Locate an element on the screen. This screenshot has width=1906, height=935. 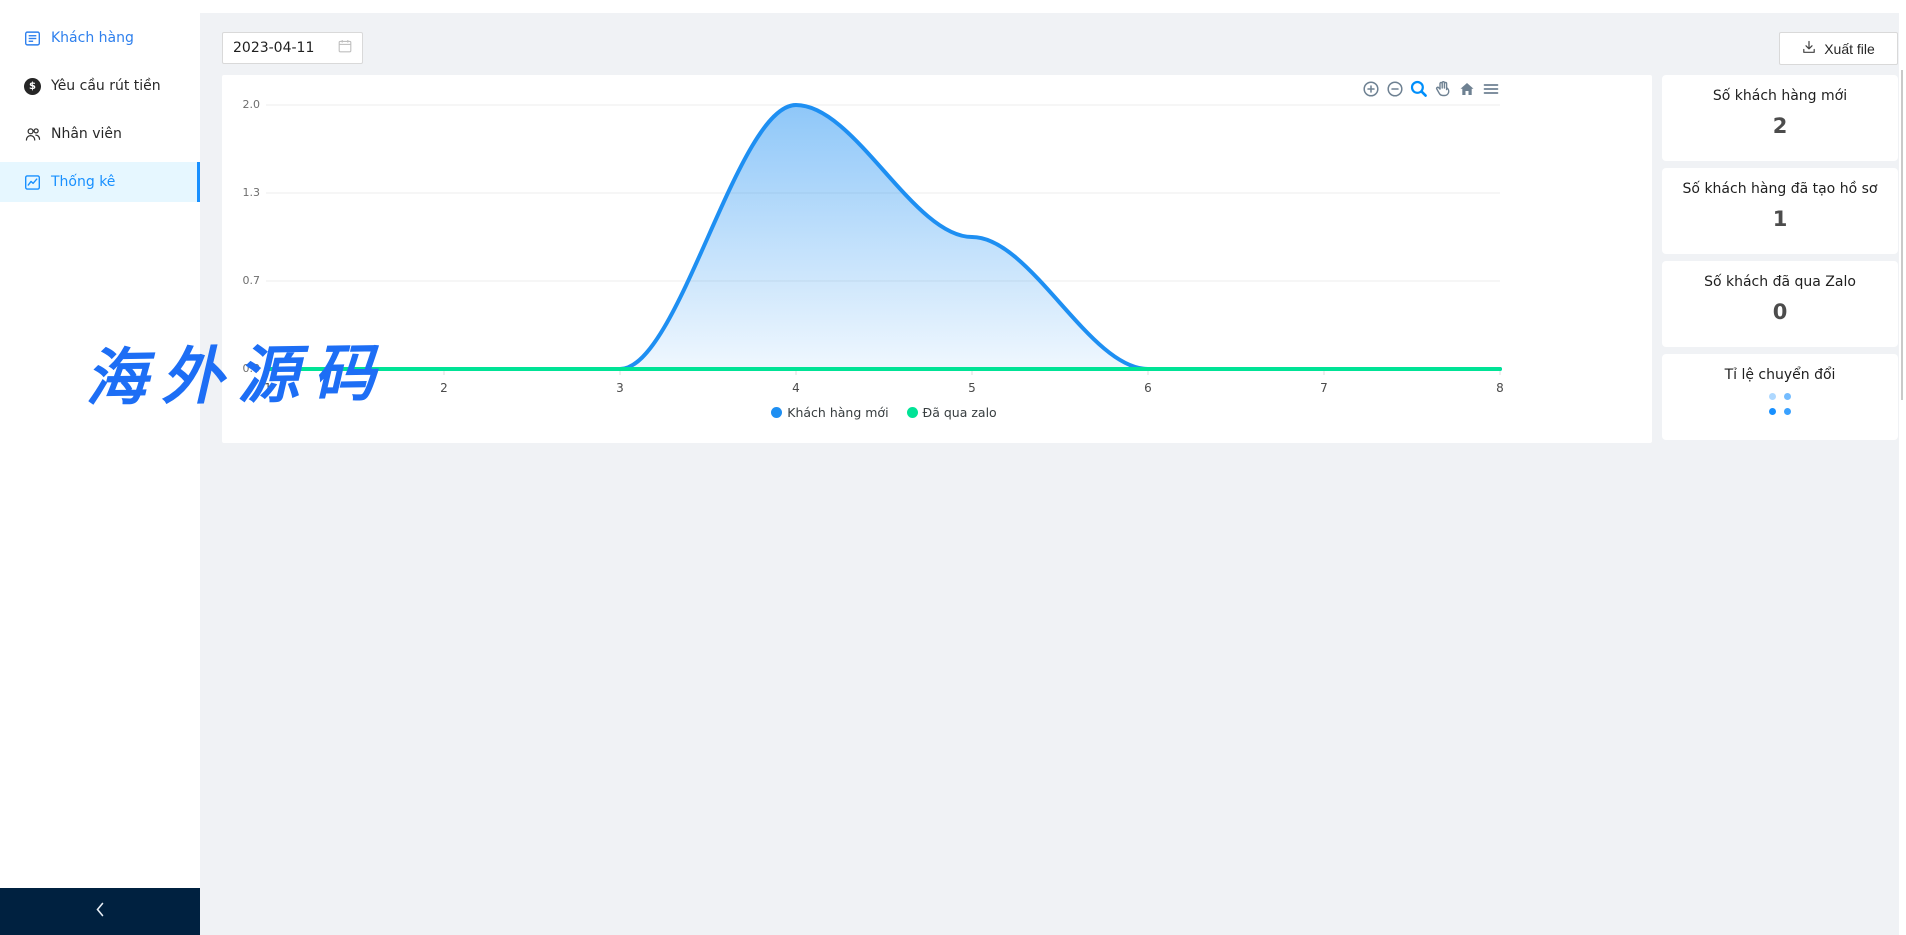
y-axis-label: 0.0 is located at coordinates (251, 368).